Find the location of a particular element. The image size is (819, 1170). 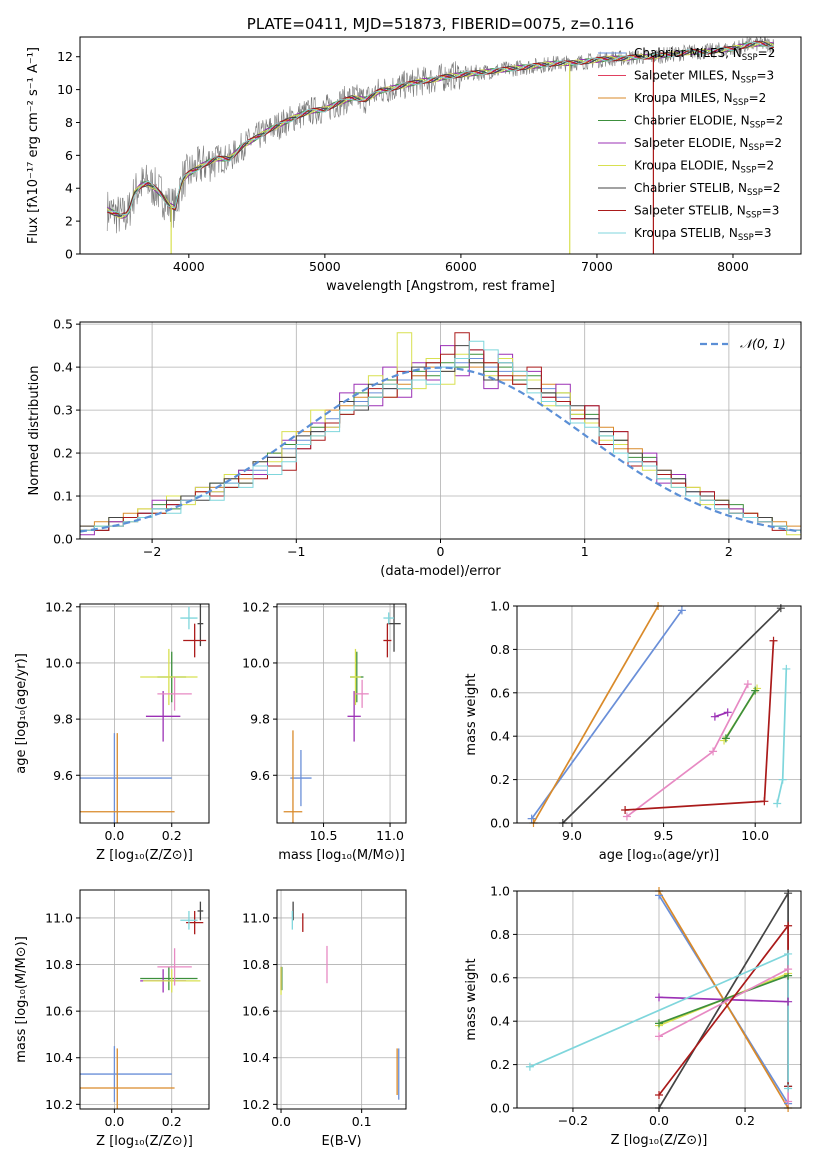

legend-name: Kroupa MILES, N is located at coordinates (683, 98).